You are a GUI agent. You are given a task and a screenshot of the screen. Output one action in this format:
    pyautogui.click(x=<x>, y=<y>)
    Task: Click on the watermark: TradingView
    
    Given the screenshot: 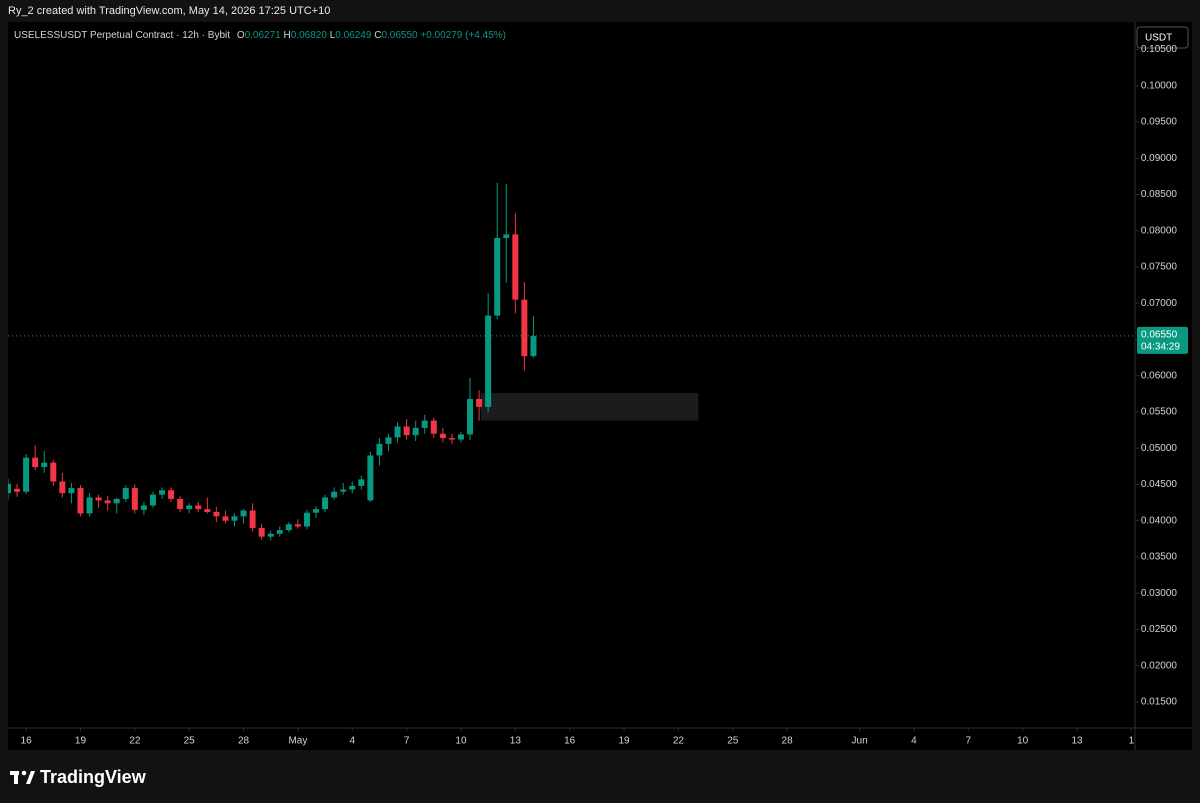 What is the action you would take?
    pyautogui.click(x=93, y=777)
    